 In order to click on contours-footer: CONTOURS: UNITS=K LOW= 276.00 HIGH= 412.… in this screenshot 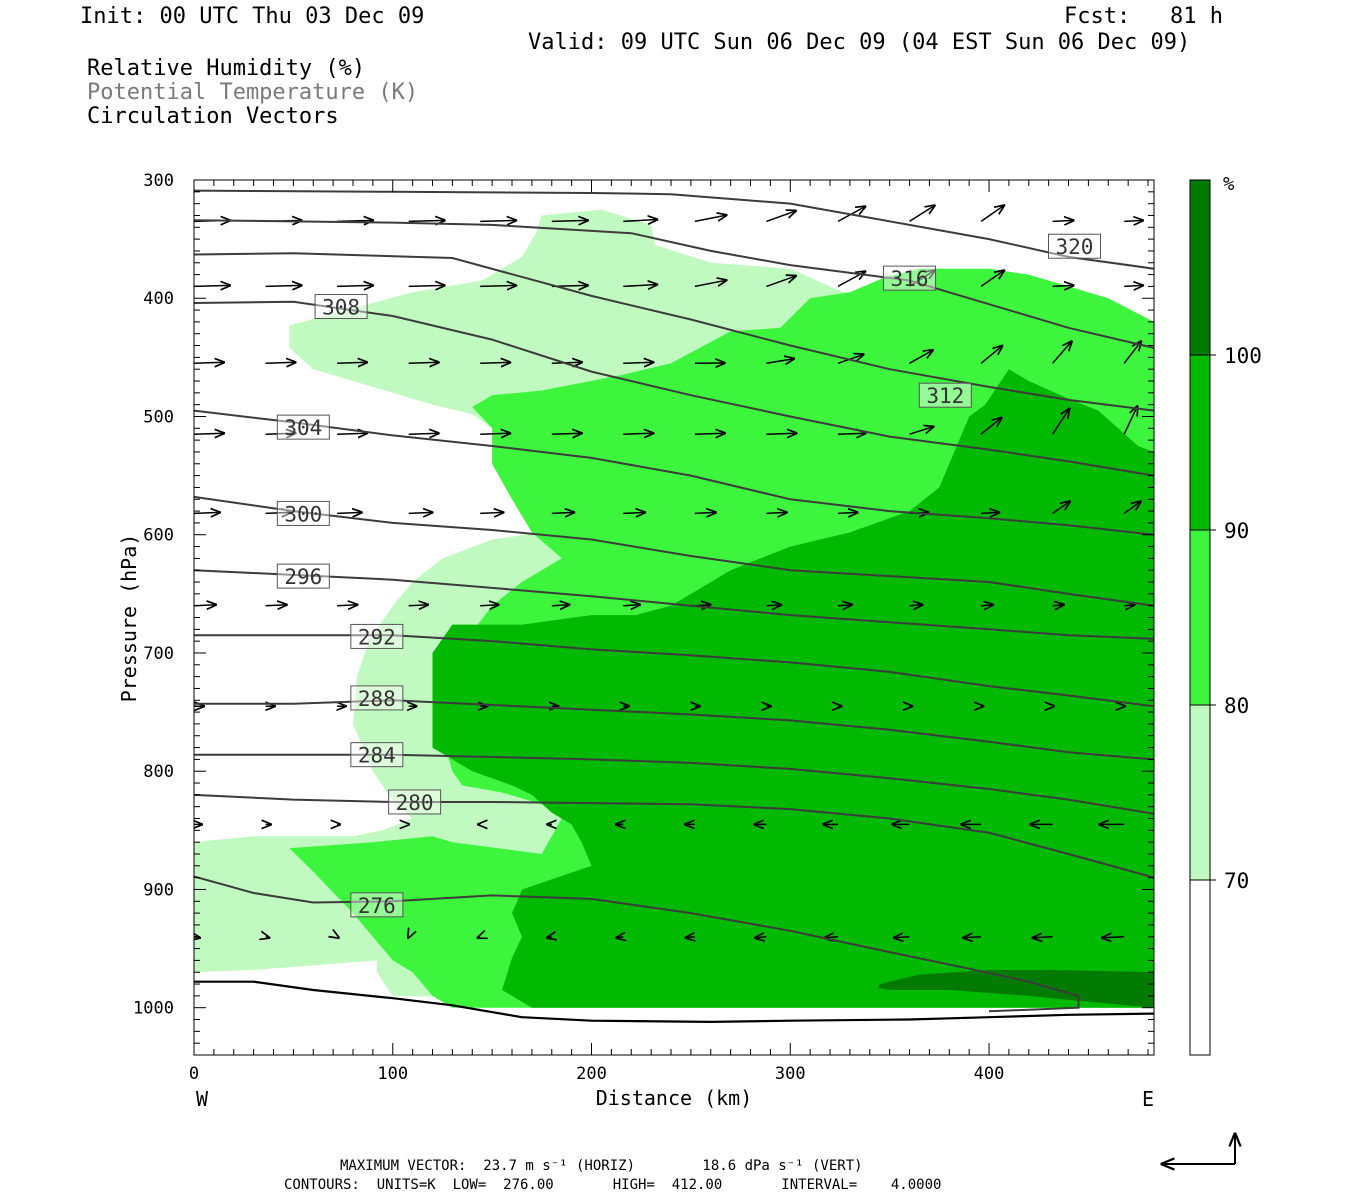, I will do `click(613, 1185)`.